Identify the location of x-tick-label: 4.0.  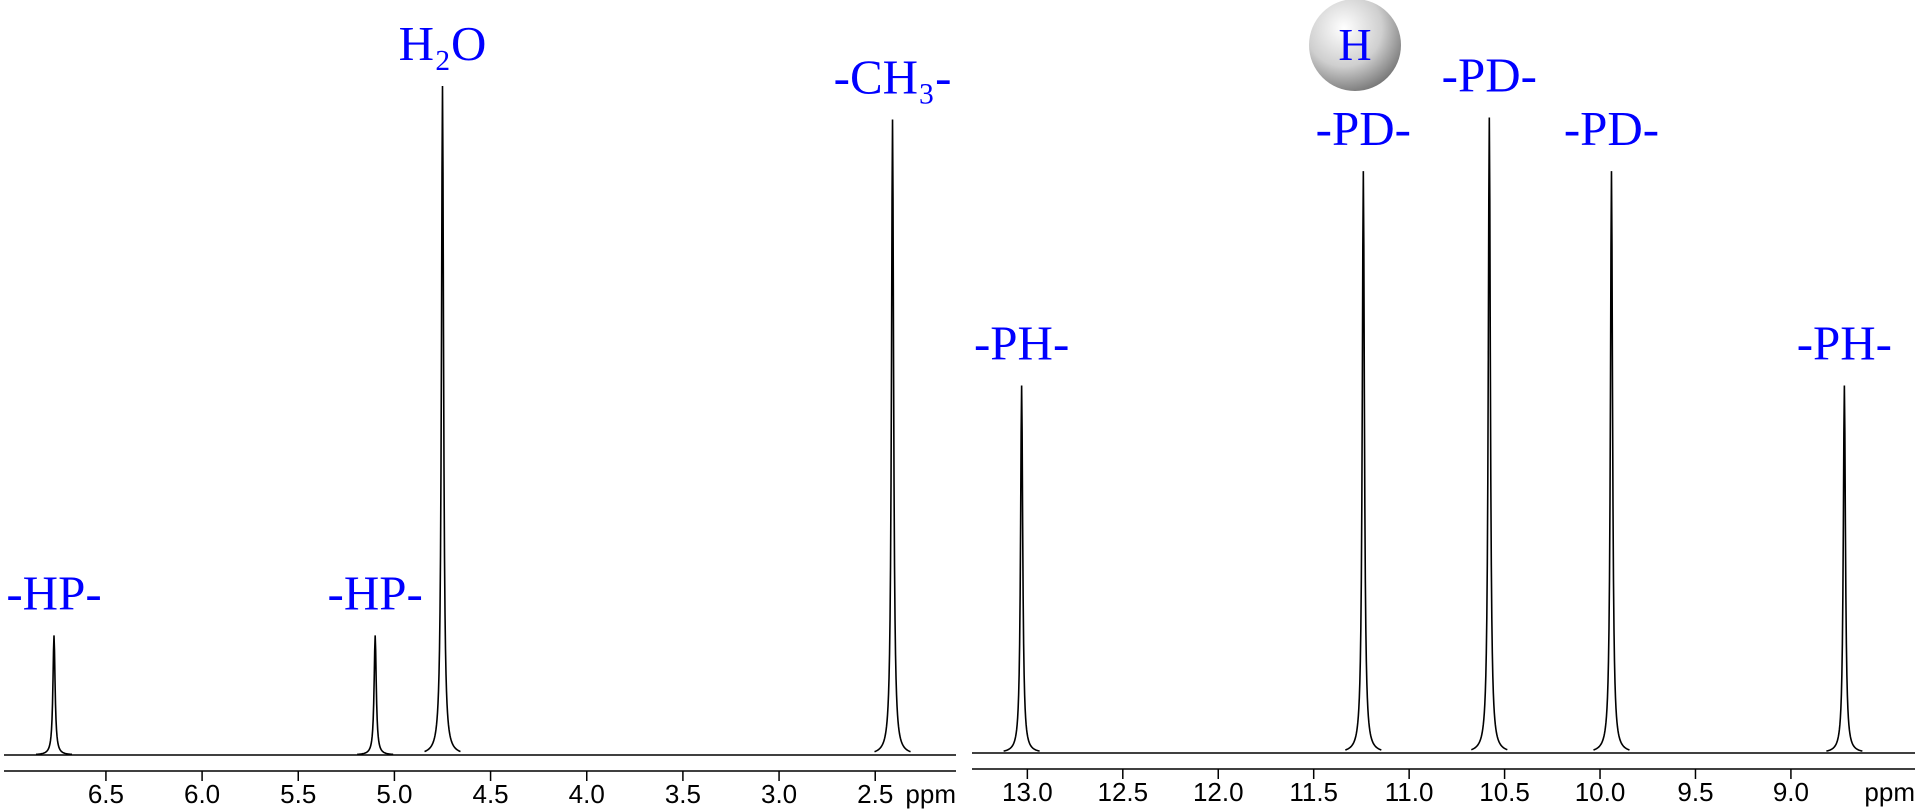
(587, 794).